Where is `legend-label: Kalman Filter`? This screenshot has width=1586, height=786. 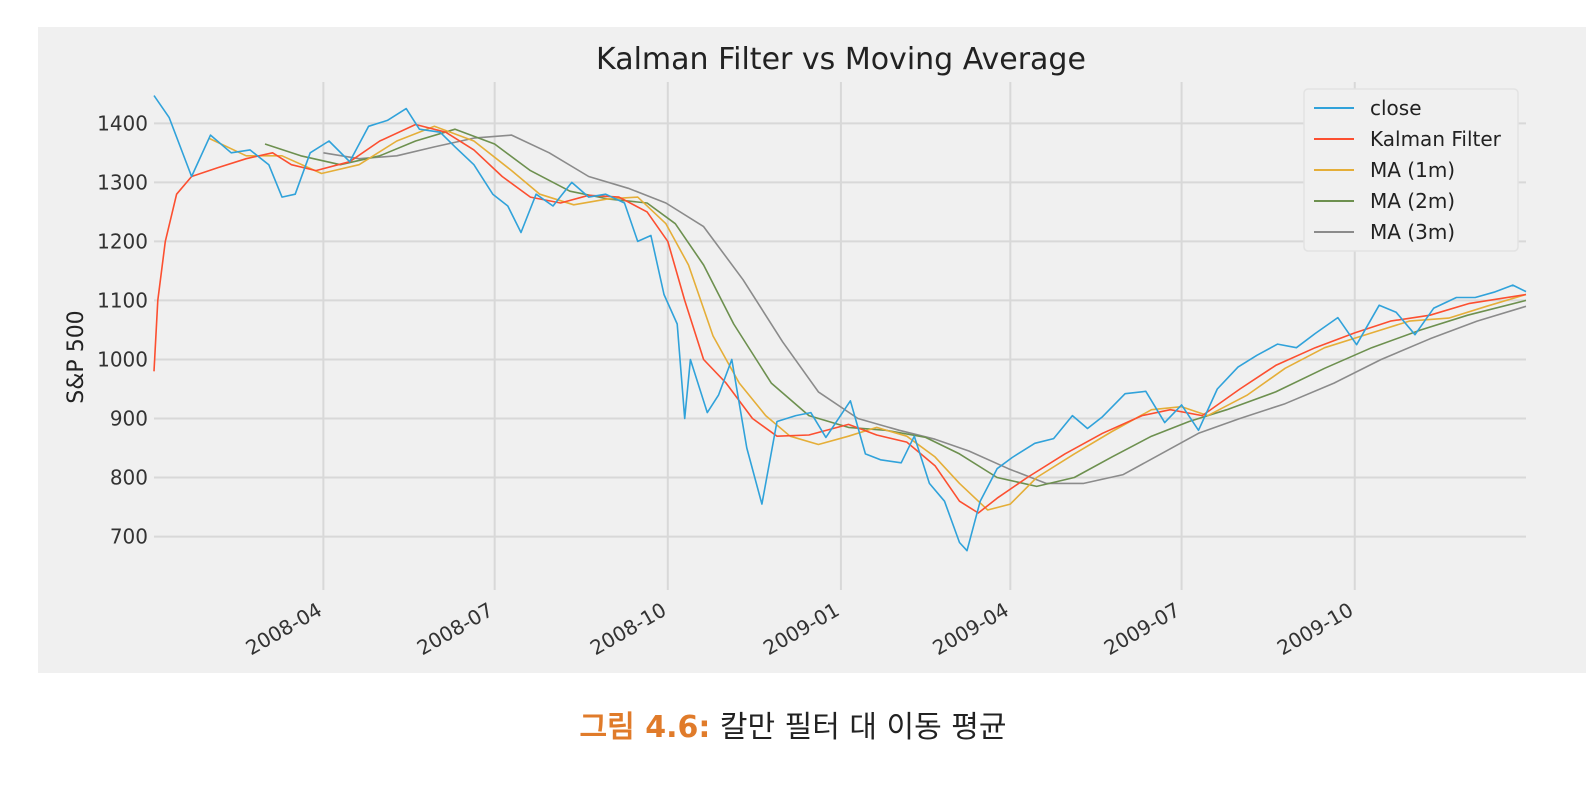
legend-label: Kalman Filter is located at coordinates (1436, 139).